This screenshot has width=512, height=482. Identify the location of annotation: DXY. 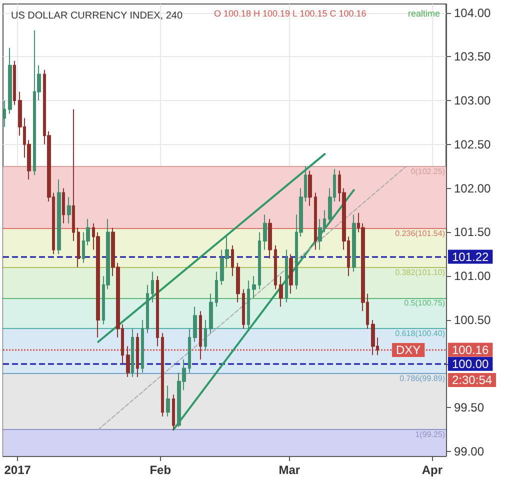
(408, 350).